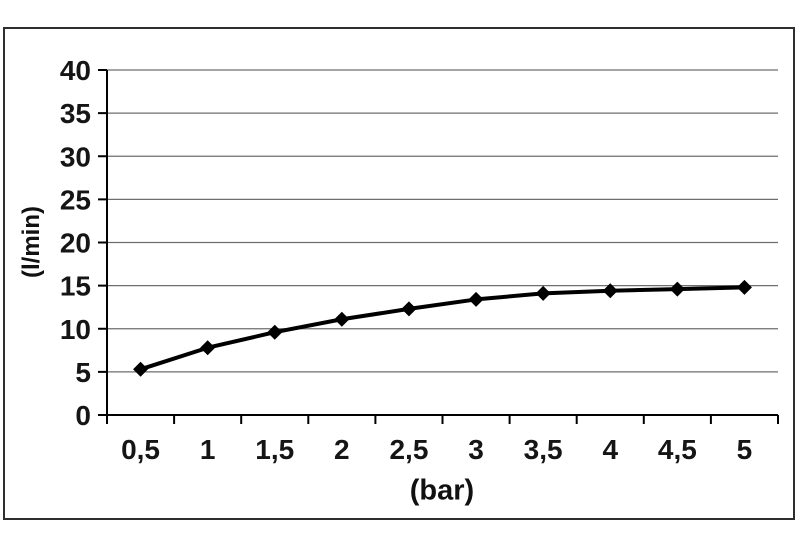 This screenshot has width=800, height=533. I want to click on y-axis-title: (l/min), so click(31, 242).